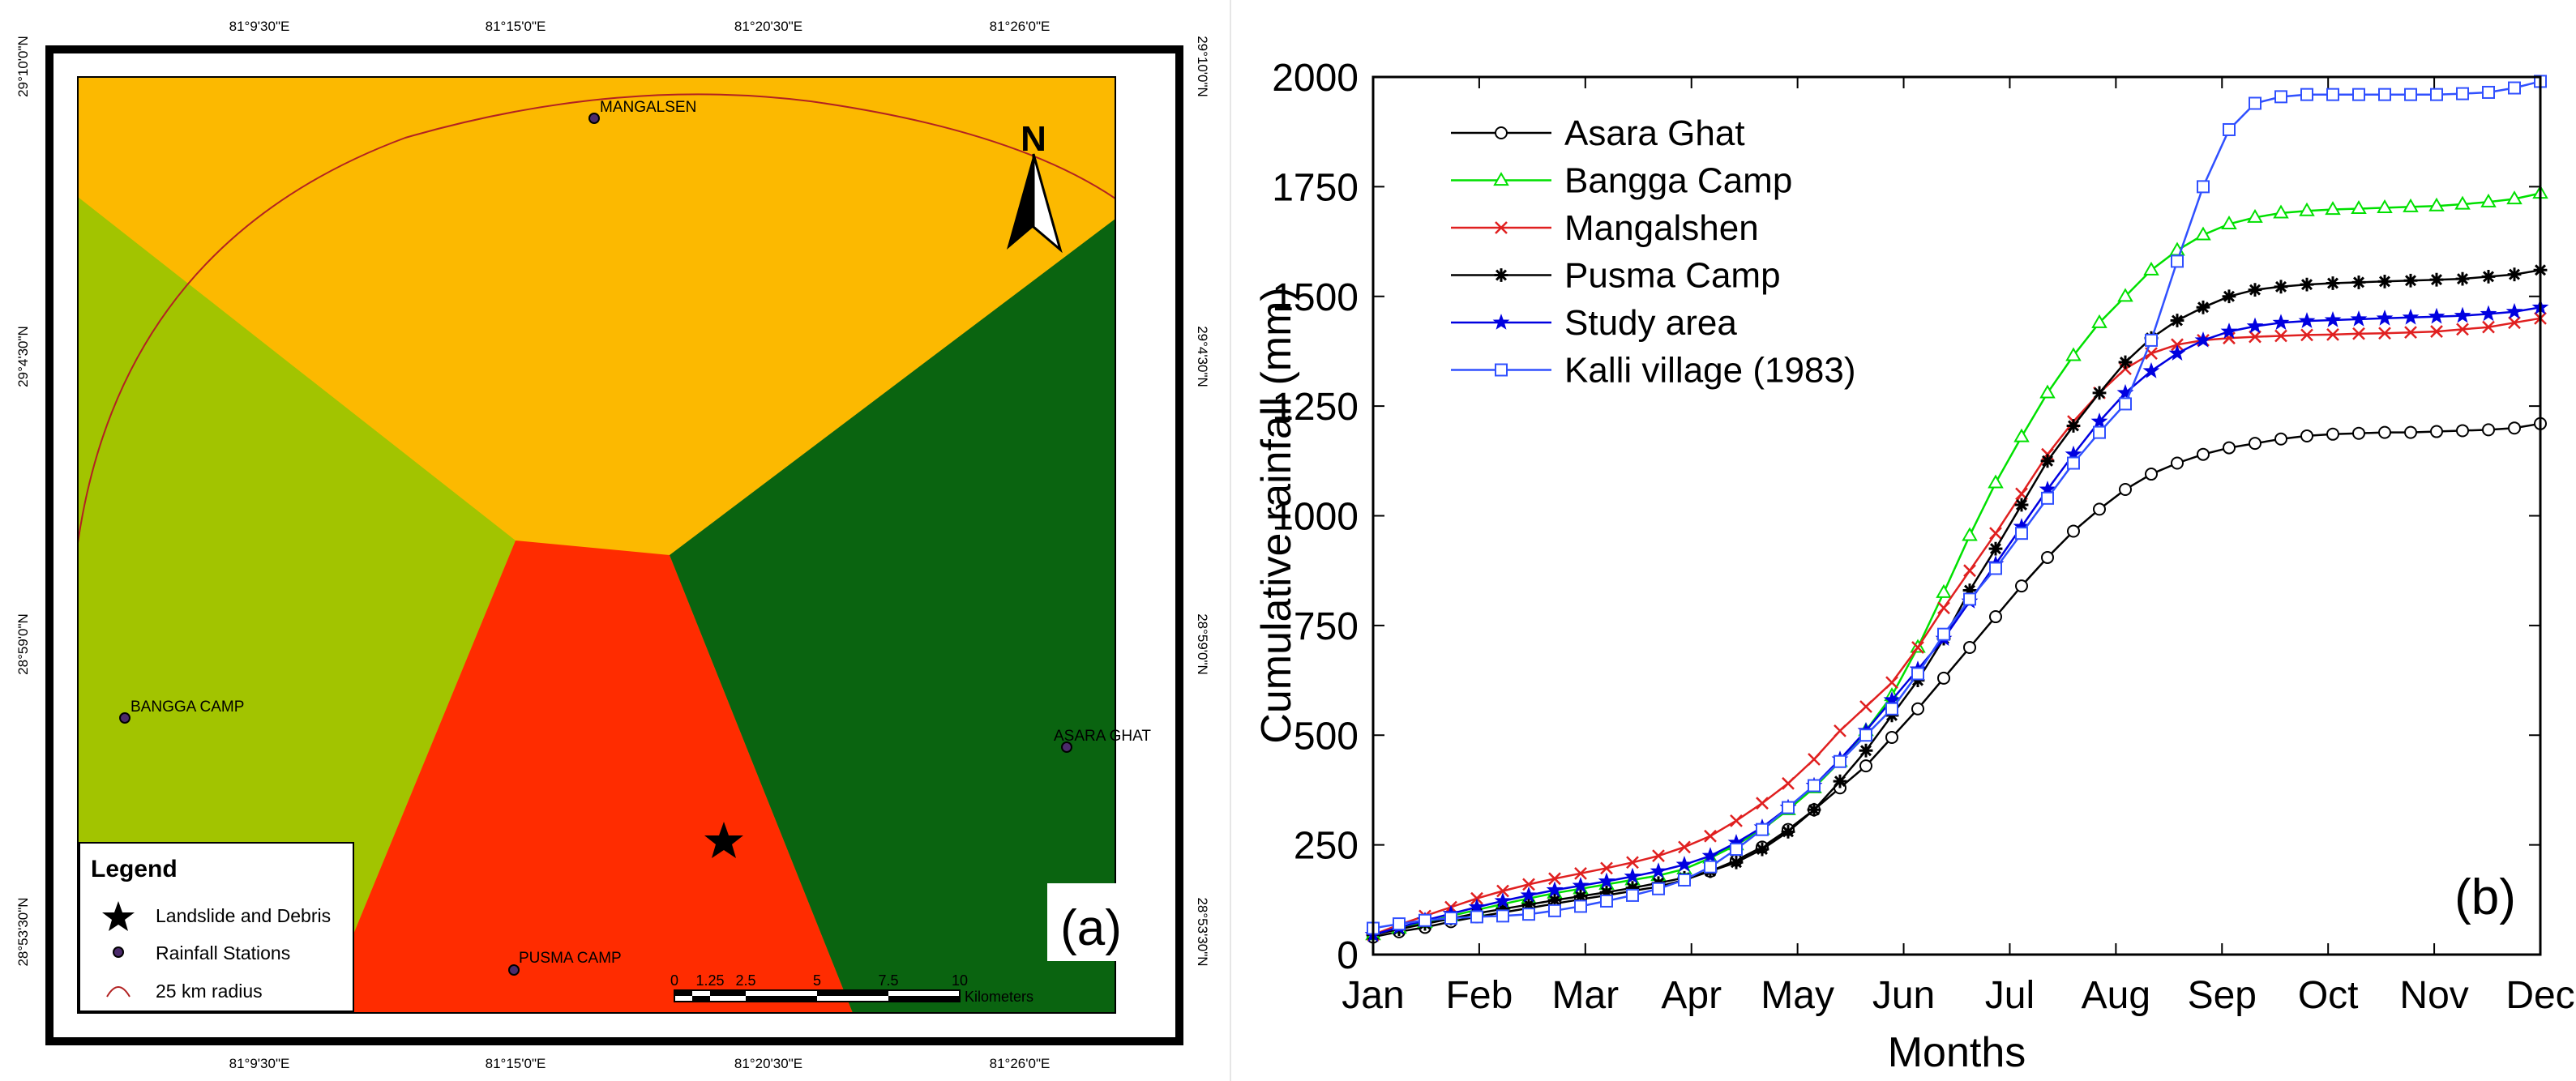  I want to click on legend-title: Legend, so click(134, 869).